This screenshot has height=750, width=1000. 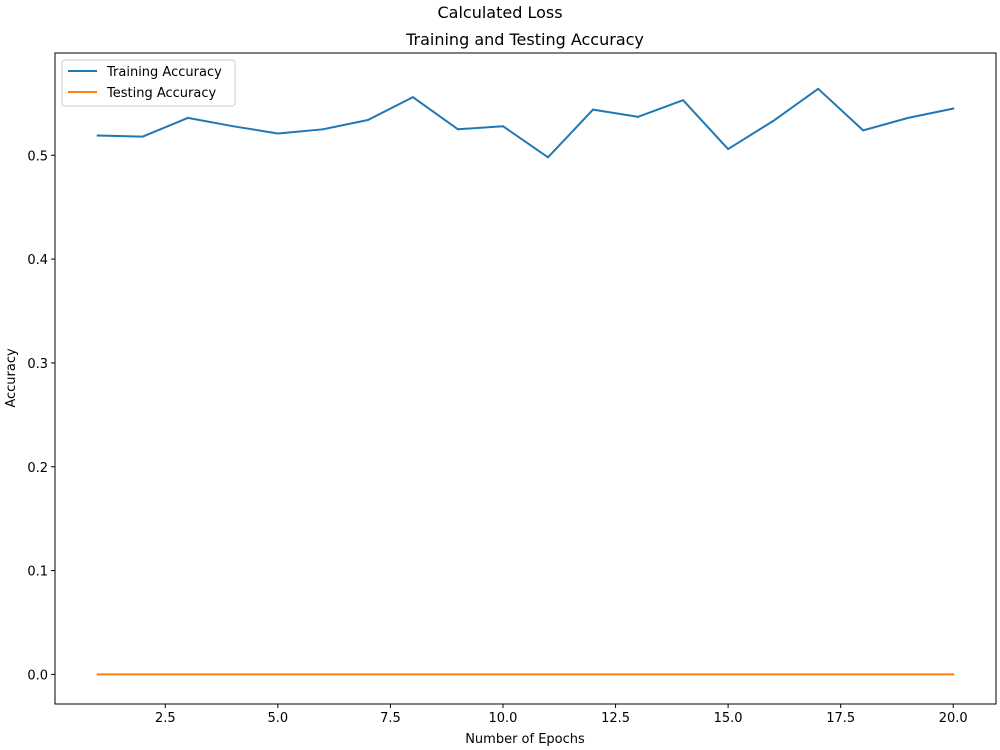 I want to click on figure-suptitle: Calculated Loss, so click(x=499, y=12).